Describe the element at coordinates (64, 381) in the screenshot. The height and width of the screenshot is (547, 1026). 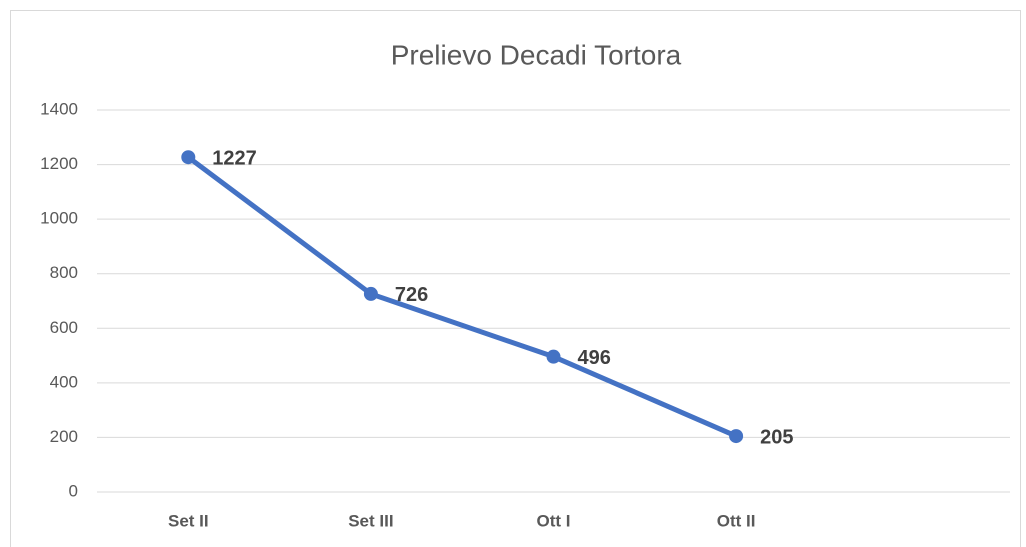
I see `y-tick-label: 400` at that location.